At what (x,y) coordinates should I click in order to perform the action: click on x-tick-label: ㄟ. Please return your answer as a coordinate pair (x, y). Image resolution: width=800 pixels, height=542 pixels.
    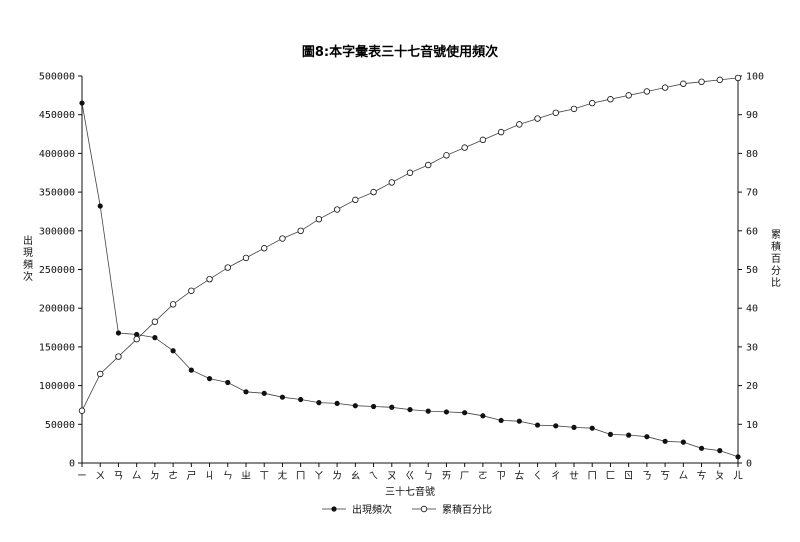
    Looking at the image, I should click on (374, 476).